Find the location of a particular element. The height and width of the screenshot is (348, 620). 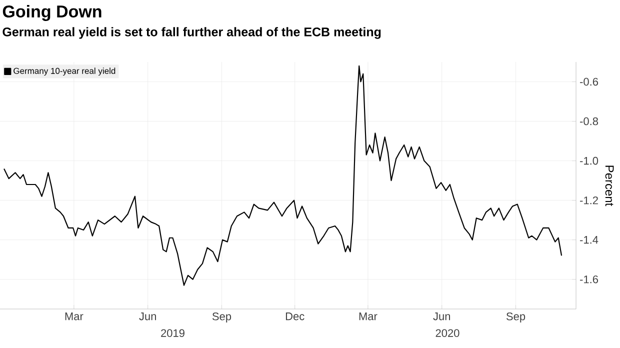

y-tick-label: -1.4 is located at coordinates (589, 240).